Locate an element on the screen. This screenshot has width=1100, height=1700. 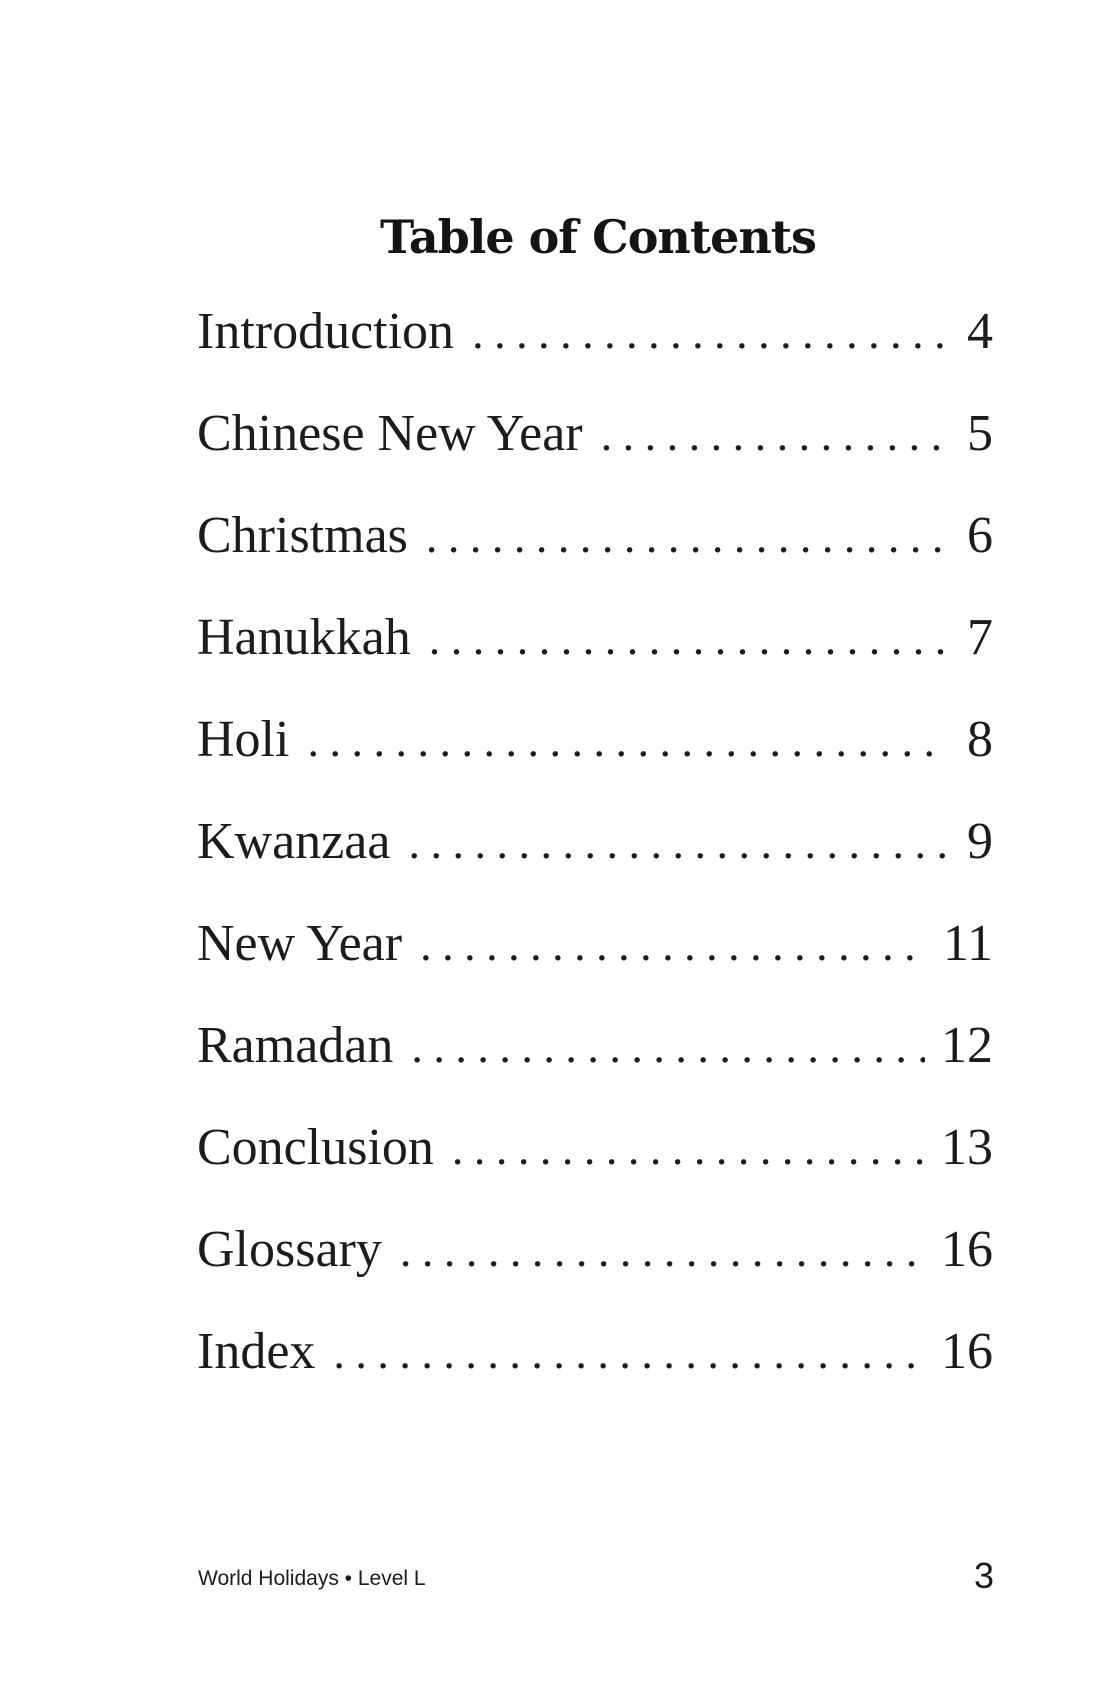
toc-entry-page: 13 is located at coordinates (967, 1147).